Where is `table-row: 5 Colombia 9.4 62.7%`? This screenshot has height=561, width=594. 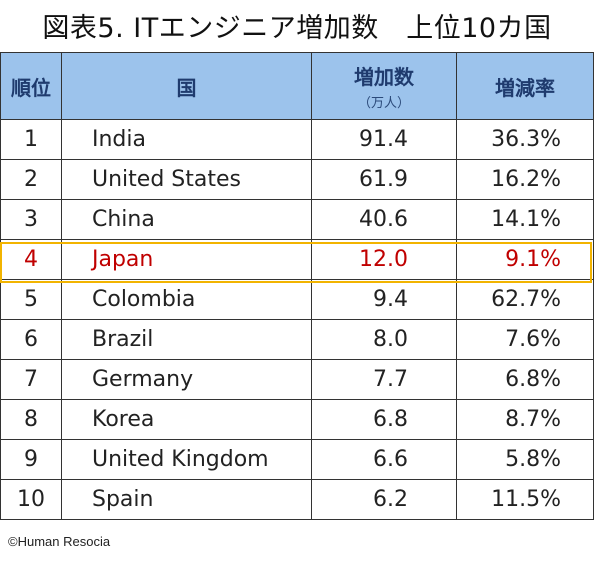 table-row: 5 Colombia 9.4 62.7% is located at coordinates (297, 299).